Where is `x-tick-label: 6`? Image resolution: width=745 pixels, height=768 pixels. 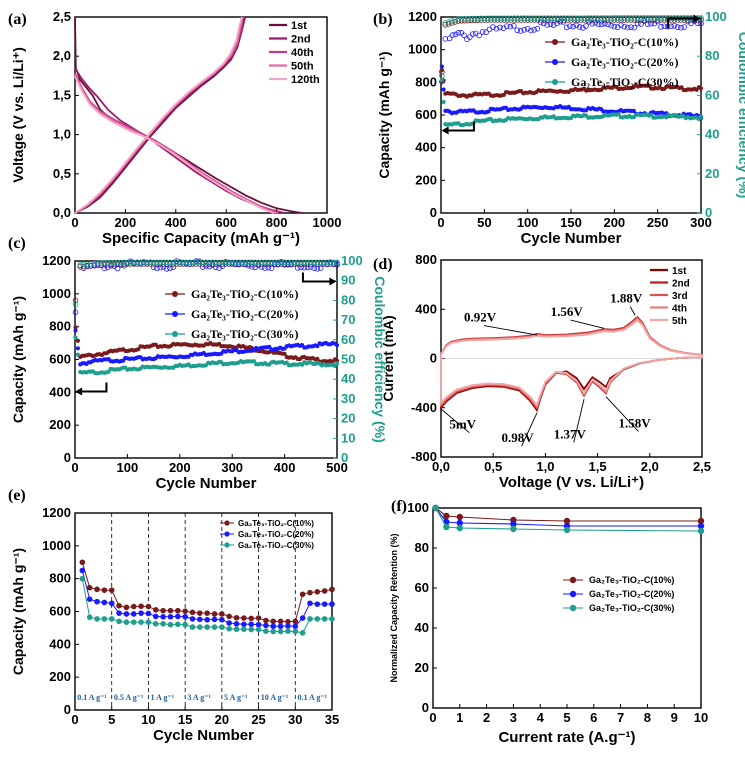
x-tick-label: 6 is located at coordinates (593, 717).